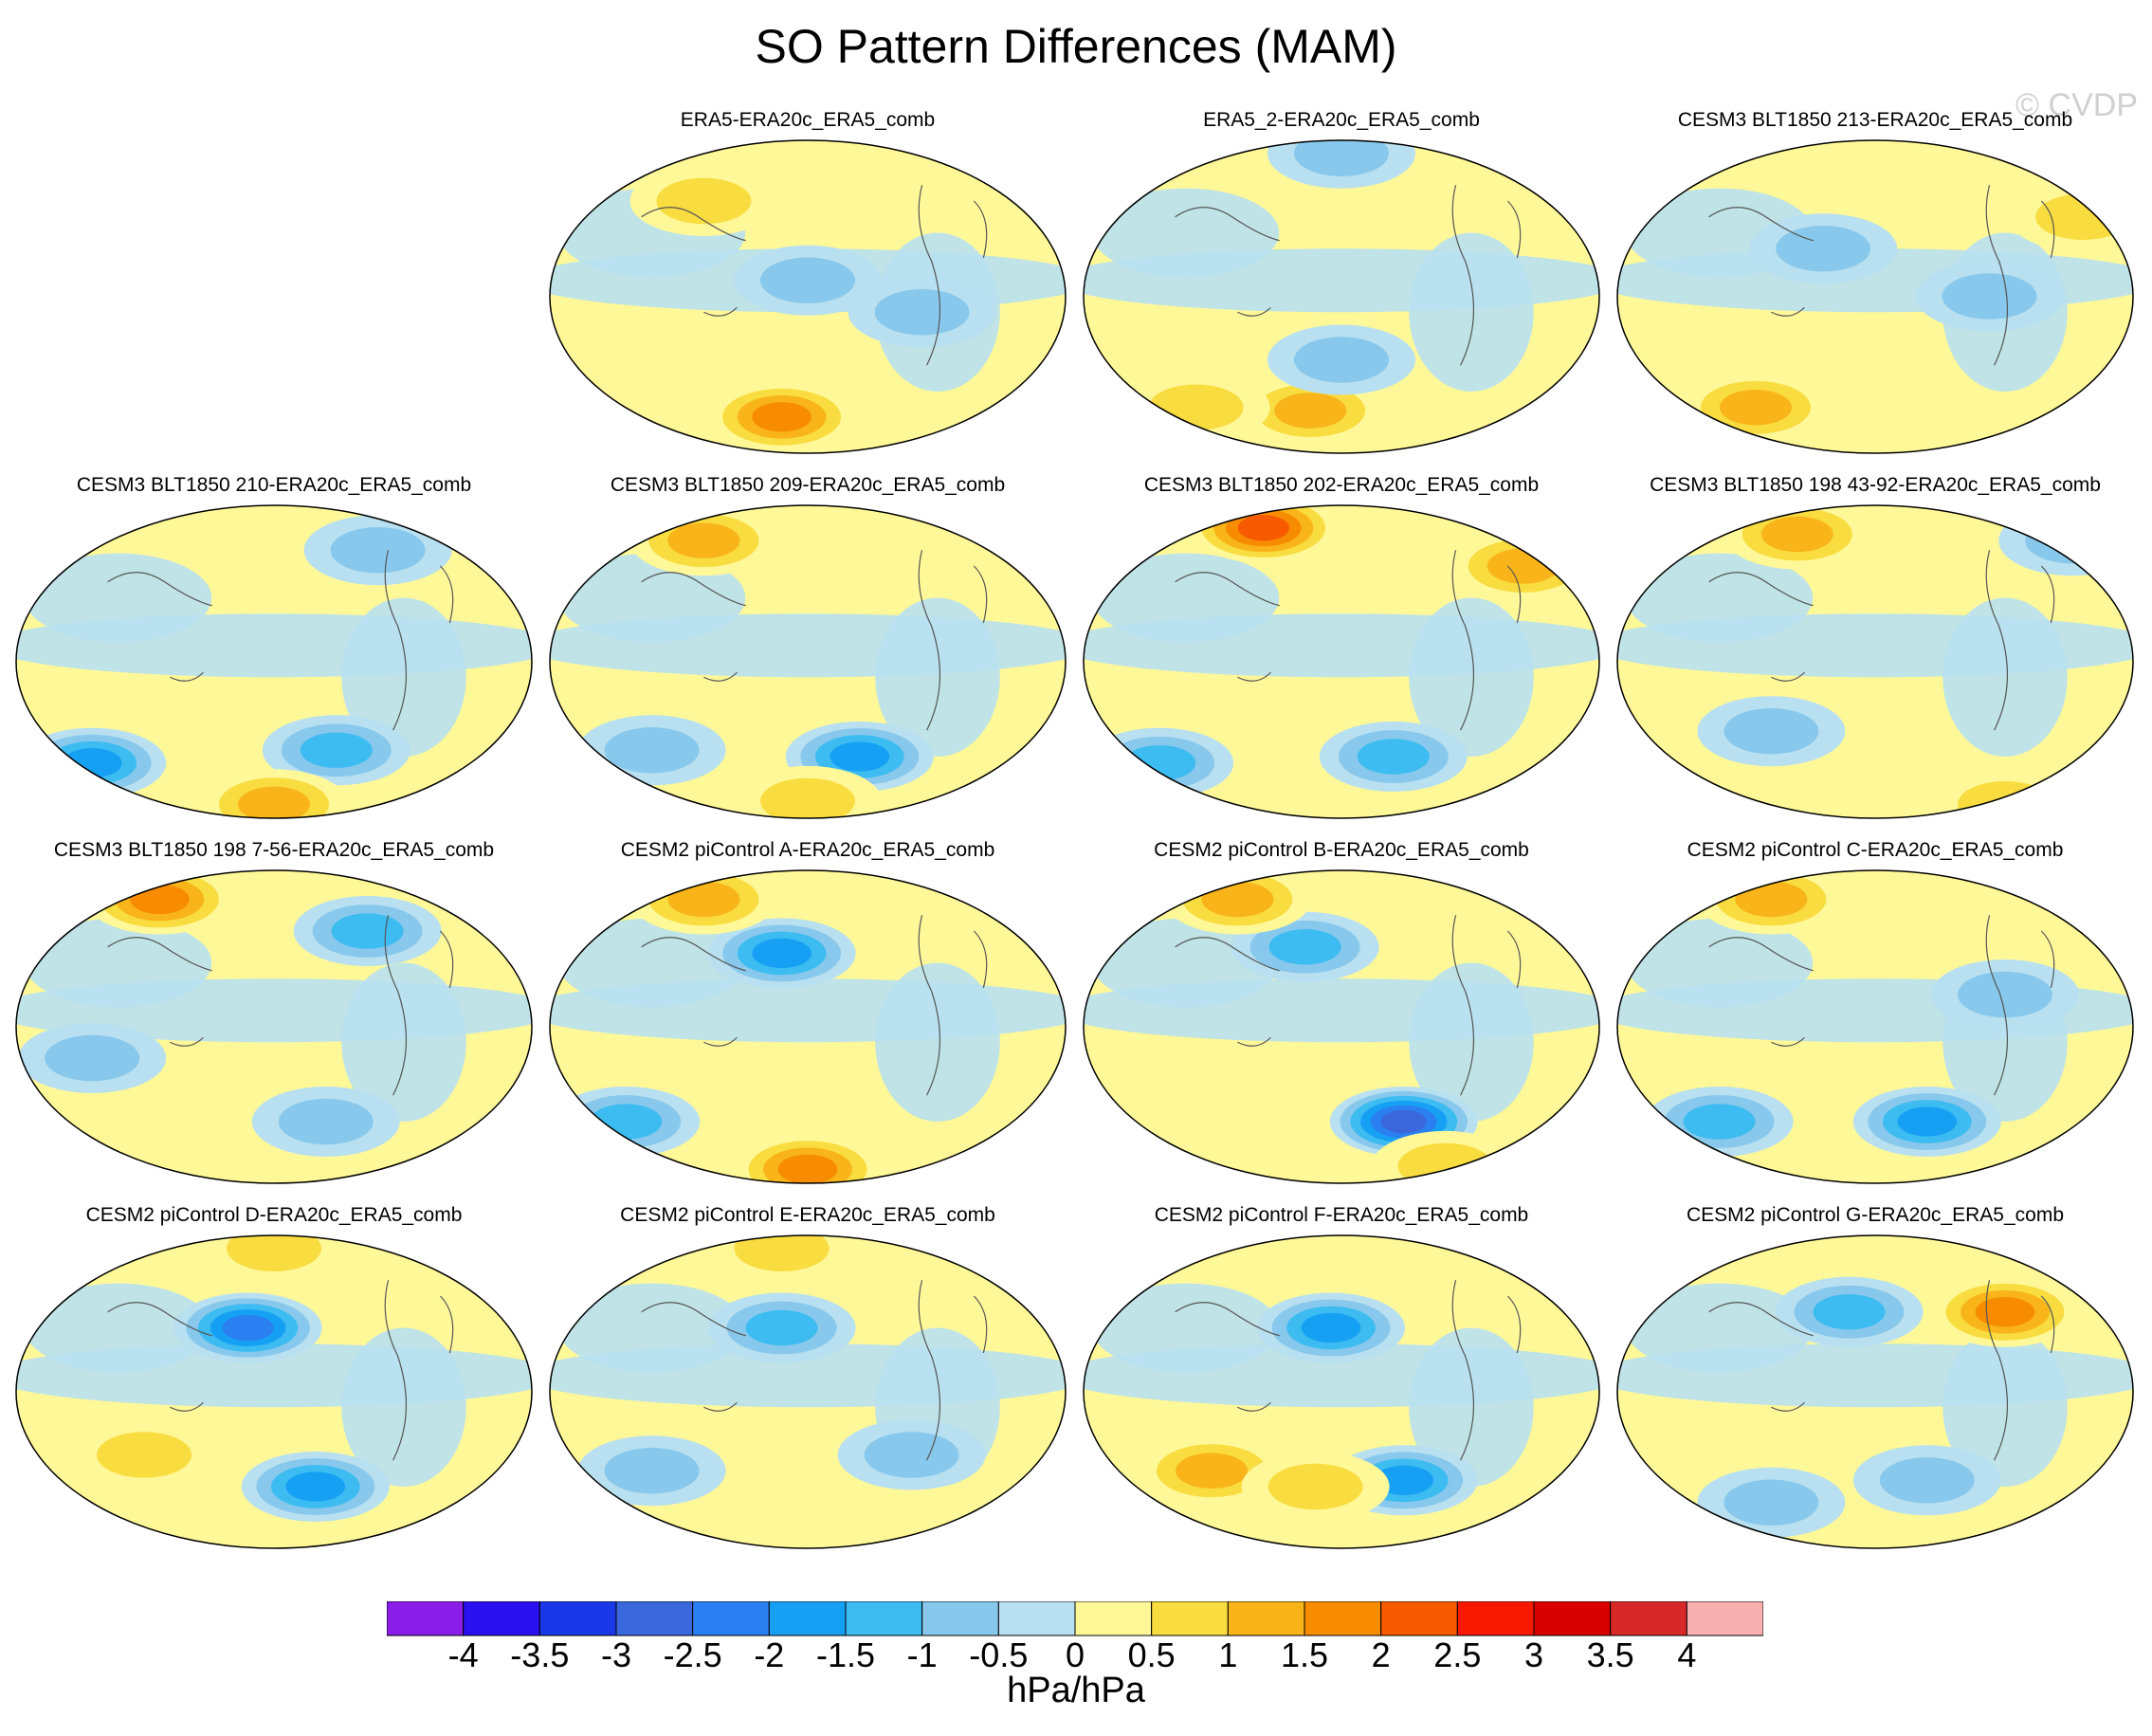 The width and height of the screenshot is (2152, 1736). What do you see at coordinates (1381, 1654) in the screenshot?
I see `colorbar-tick-label: 2` at bounding box center [1381, 1654].